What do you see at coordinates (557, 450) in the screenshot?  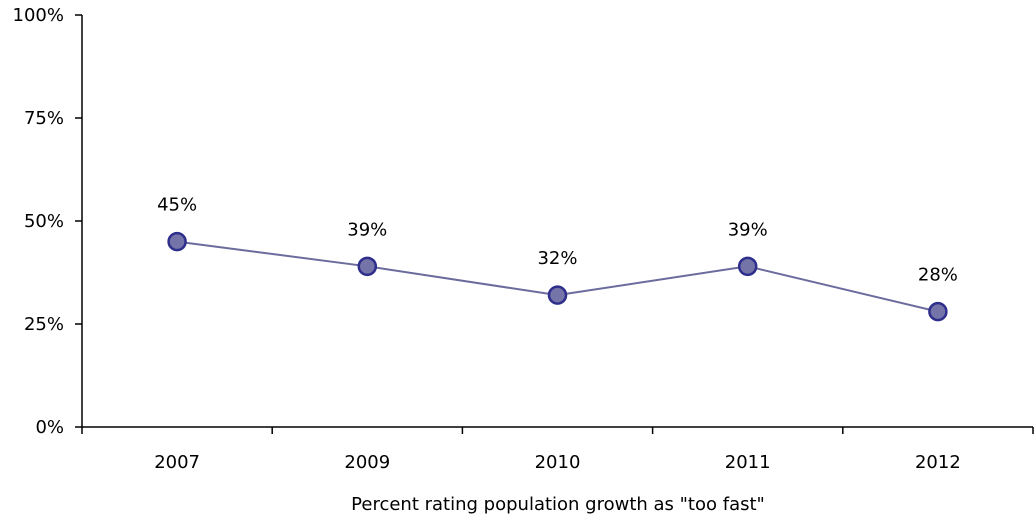 I see `x-axis-ticks: 2007 2009 2010 2011 2012` at bounding box center [557, 450].